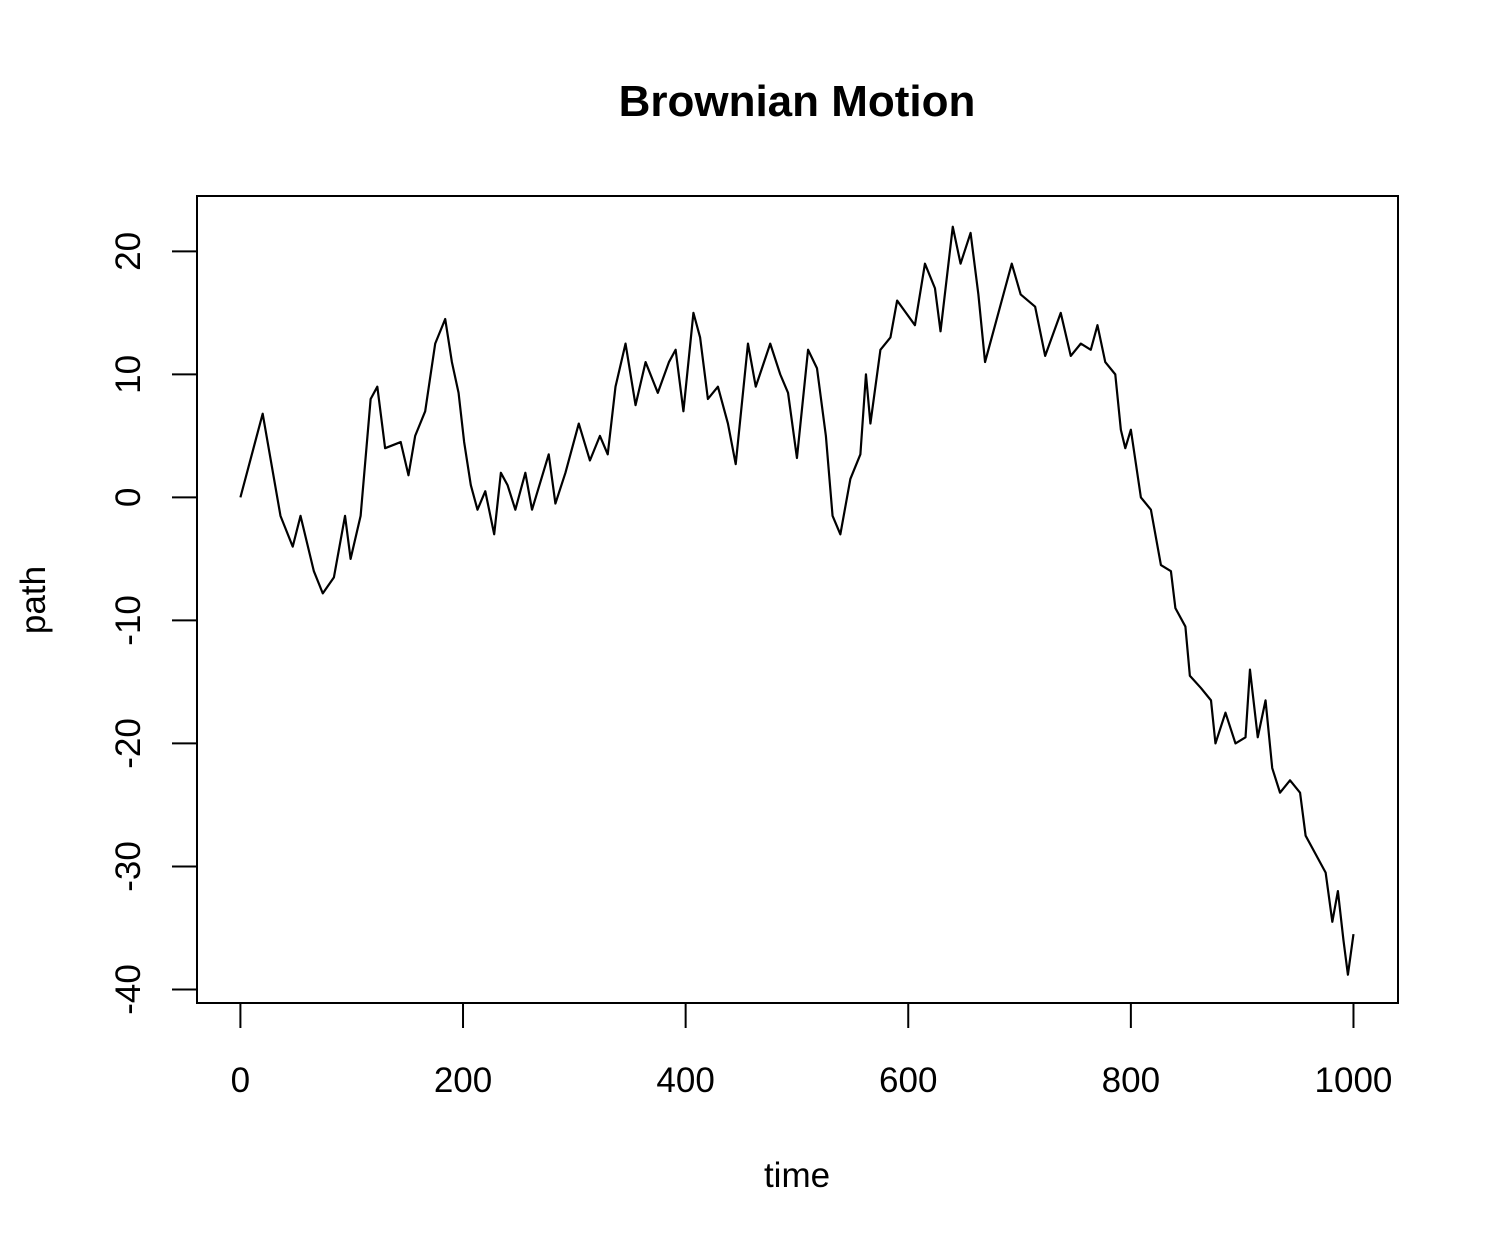 The width and height of the screenshot is (1500, 1250). What do you see at coordinates (463, 1080) in the screenshot?
I see `x-tick-label: 200` at bounding box center [463, 1080].